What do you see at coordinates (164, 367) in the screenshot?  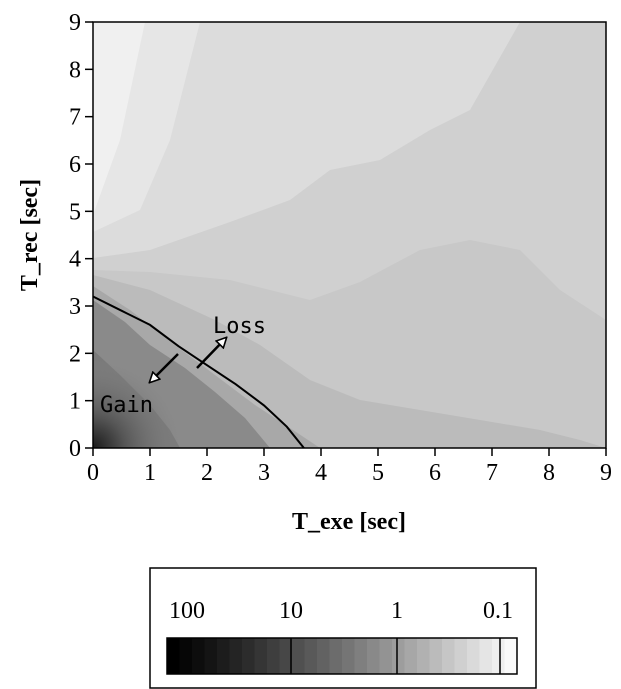 I see `gain-arrow` at bounding box center [164, 367].